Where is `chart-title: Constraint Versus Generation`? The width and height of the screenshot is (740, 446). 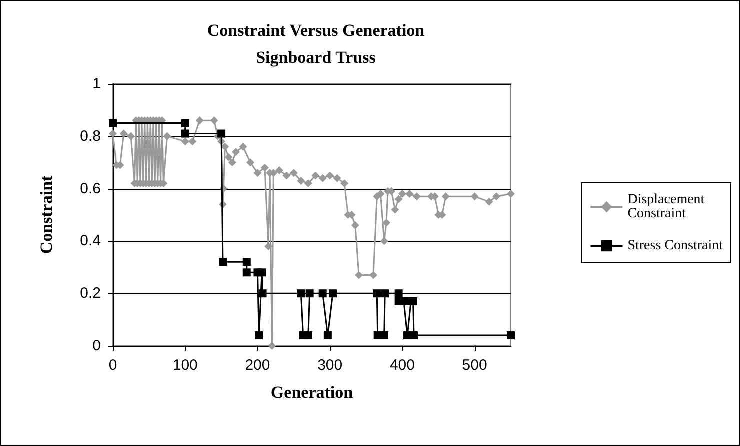
chart-title: Constraint Versus Generation is located at coordinates (316, 30).